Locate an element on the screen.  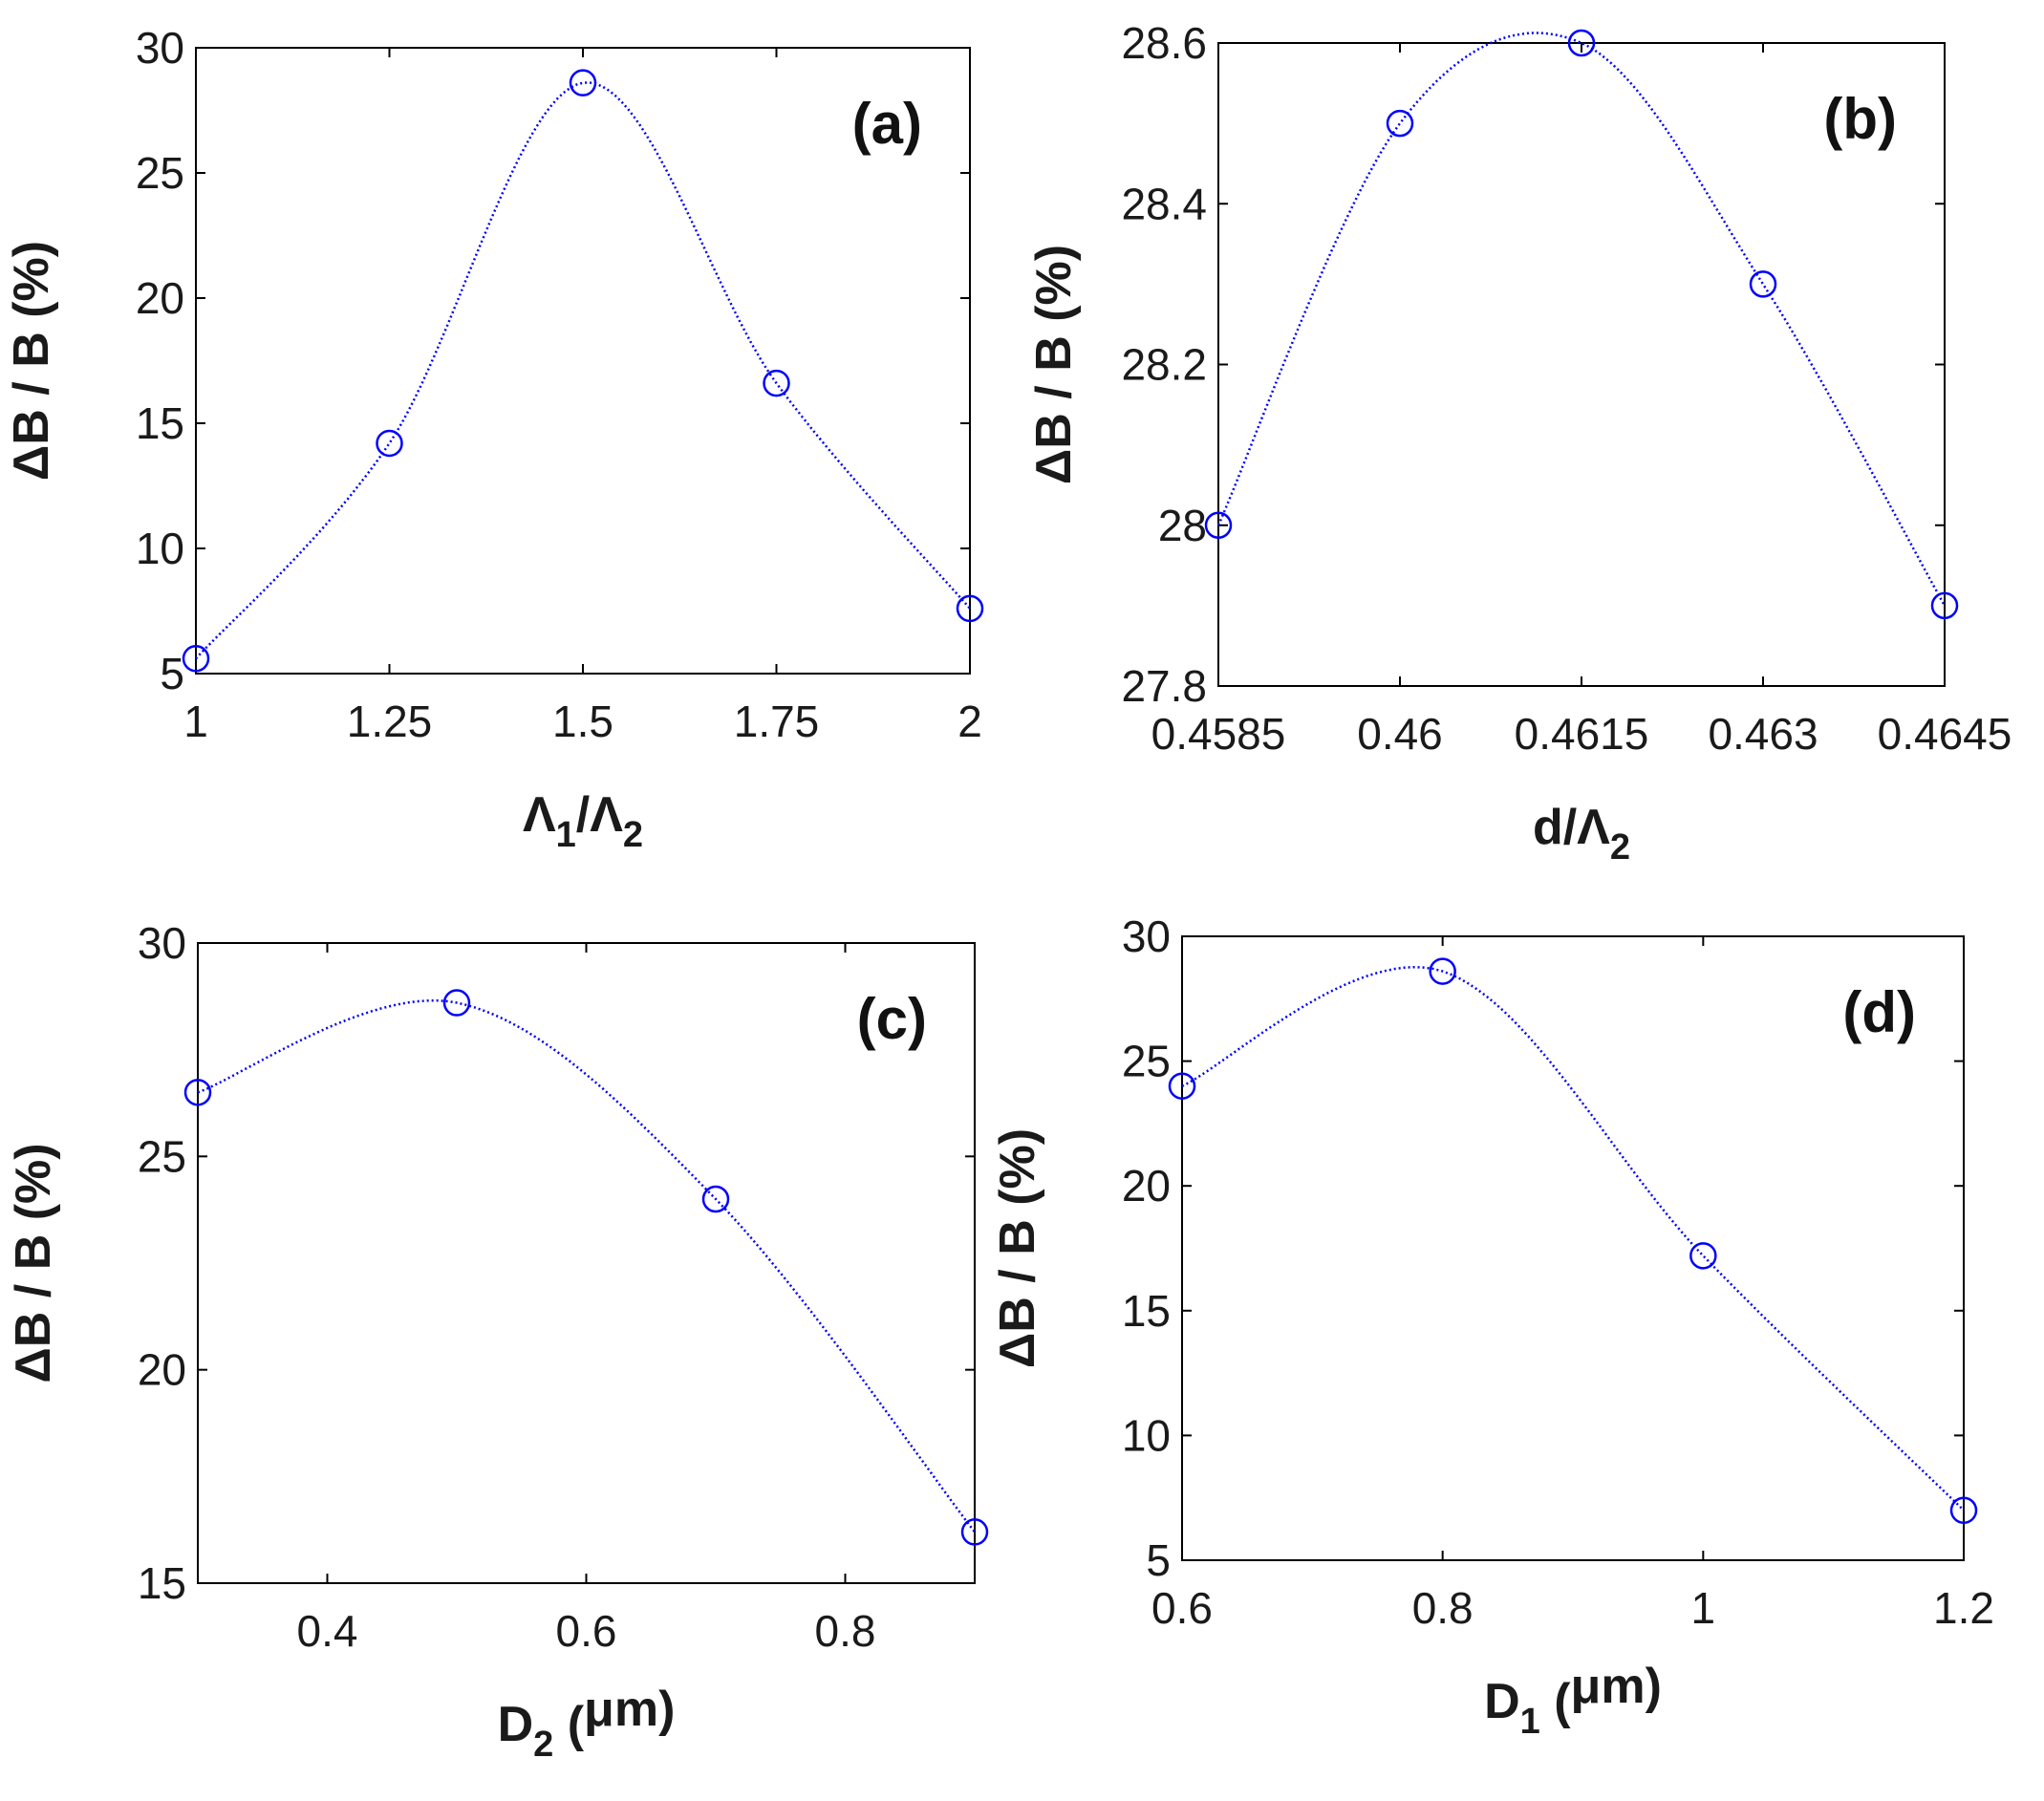
x-axis-label: d/Λ2 is located at coordinates (1581, 834).